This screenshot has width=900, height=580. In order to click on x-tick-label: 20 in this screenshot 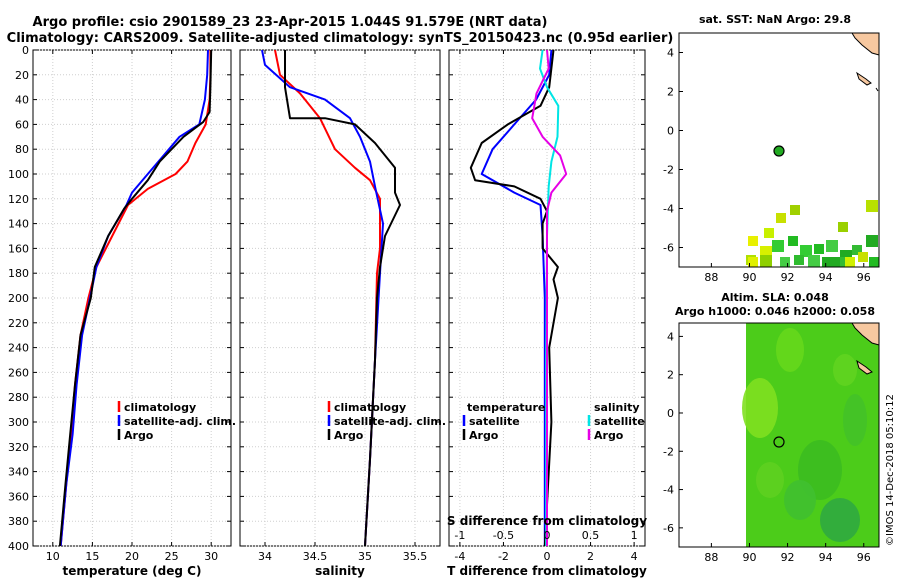, I will do `click(132, 556)`.